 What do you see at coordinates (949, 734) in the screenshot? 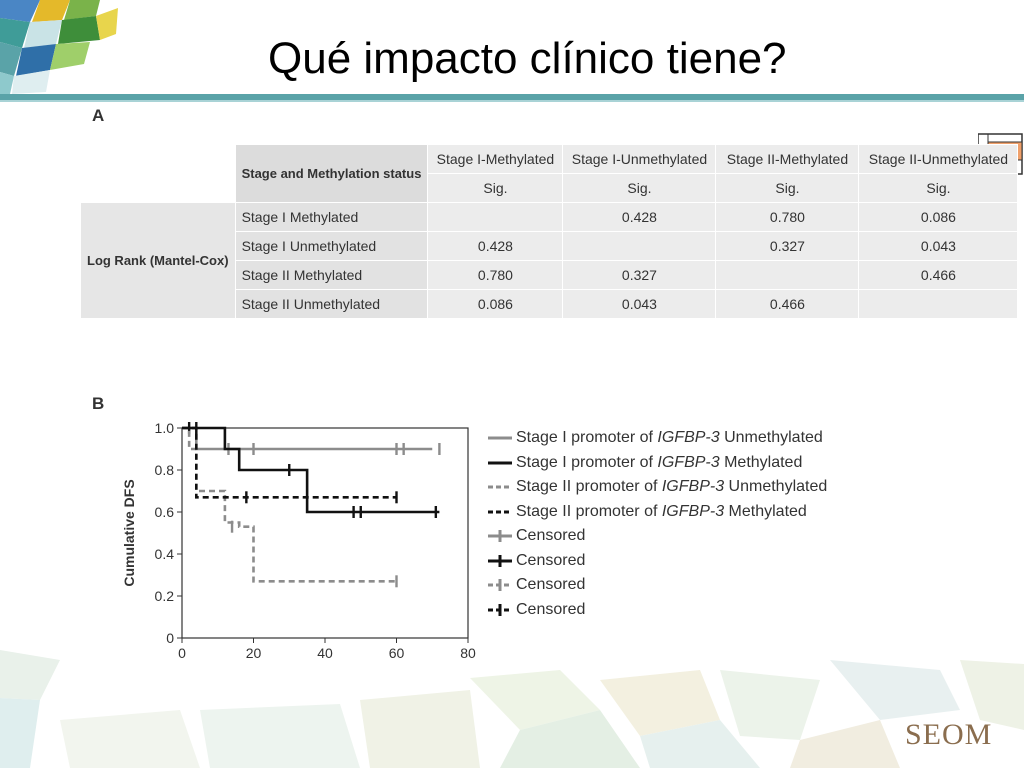
I see `seom-logo: SEOM` at bounding box center [949, 734].